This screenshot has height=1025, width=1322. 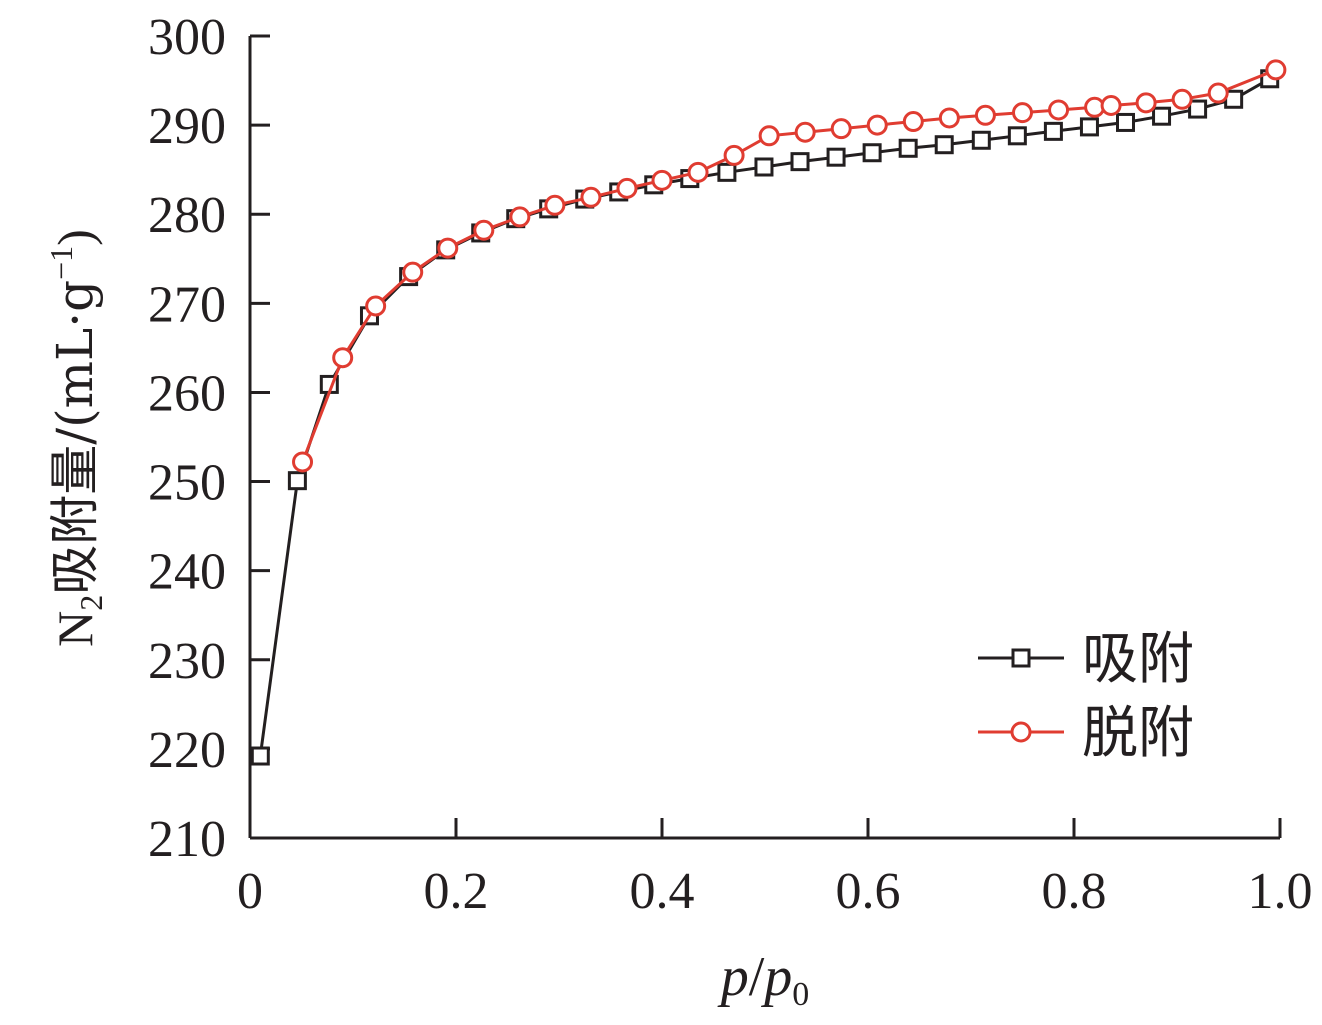 I want to click on y-tick-label: 210, so click(x=187, y=839).